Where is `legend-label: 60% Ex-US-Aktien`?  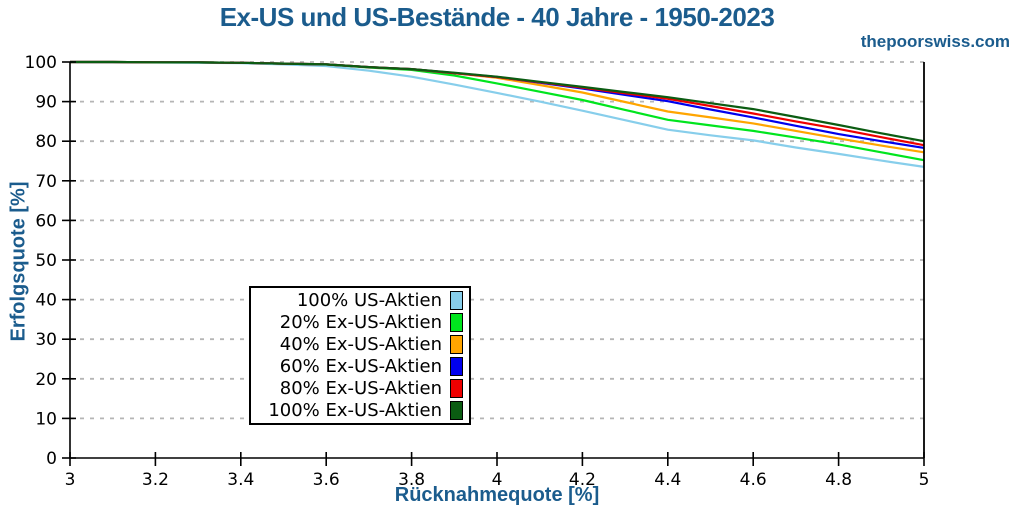 legend-label: 60% Ex-US-Aktien is located at coordinates (360, 366).